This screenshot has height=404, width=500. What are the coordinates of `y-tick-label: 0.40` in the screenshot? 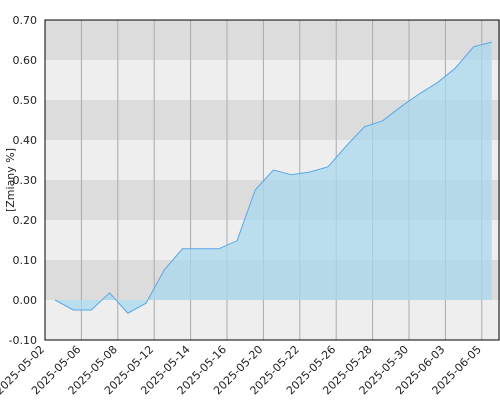 It's located at (25, 140).